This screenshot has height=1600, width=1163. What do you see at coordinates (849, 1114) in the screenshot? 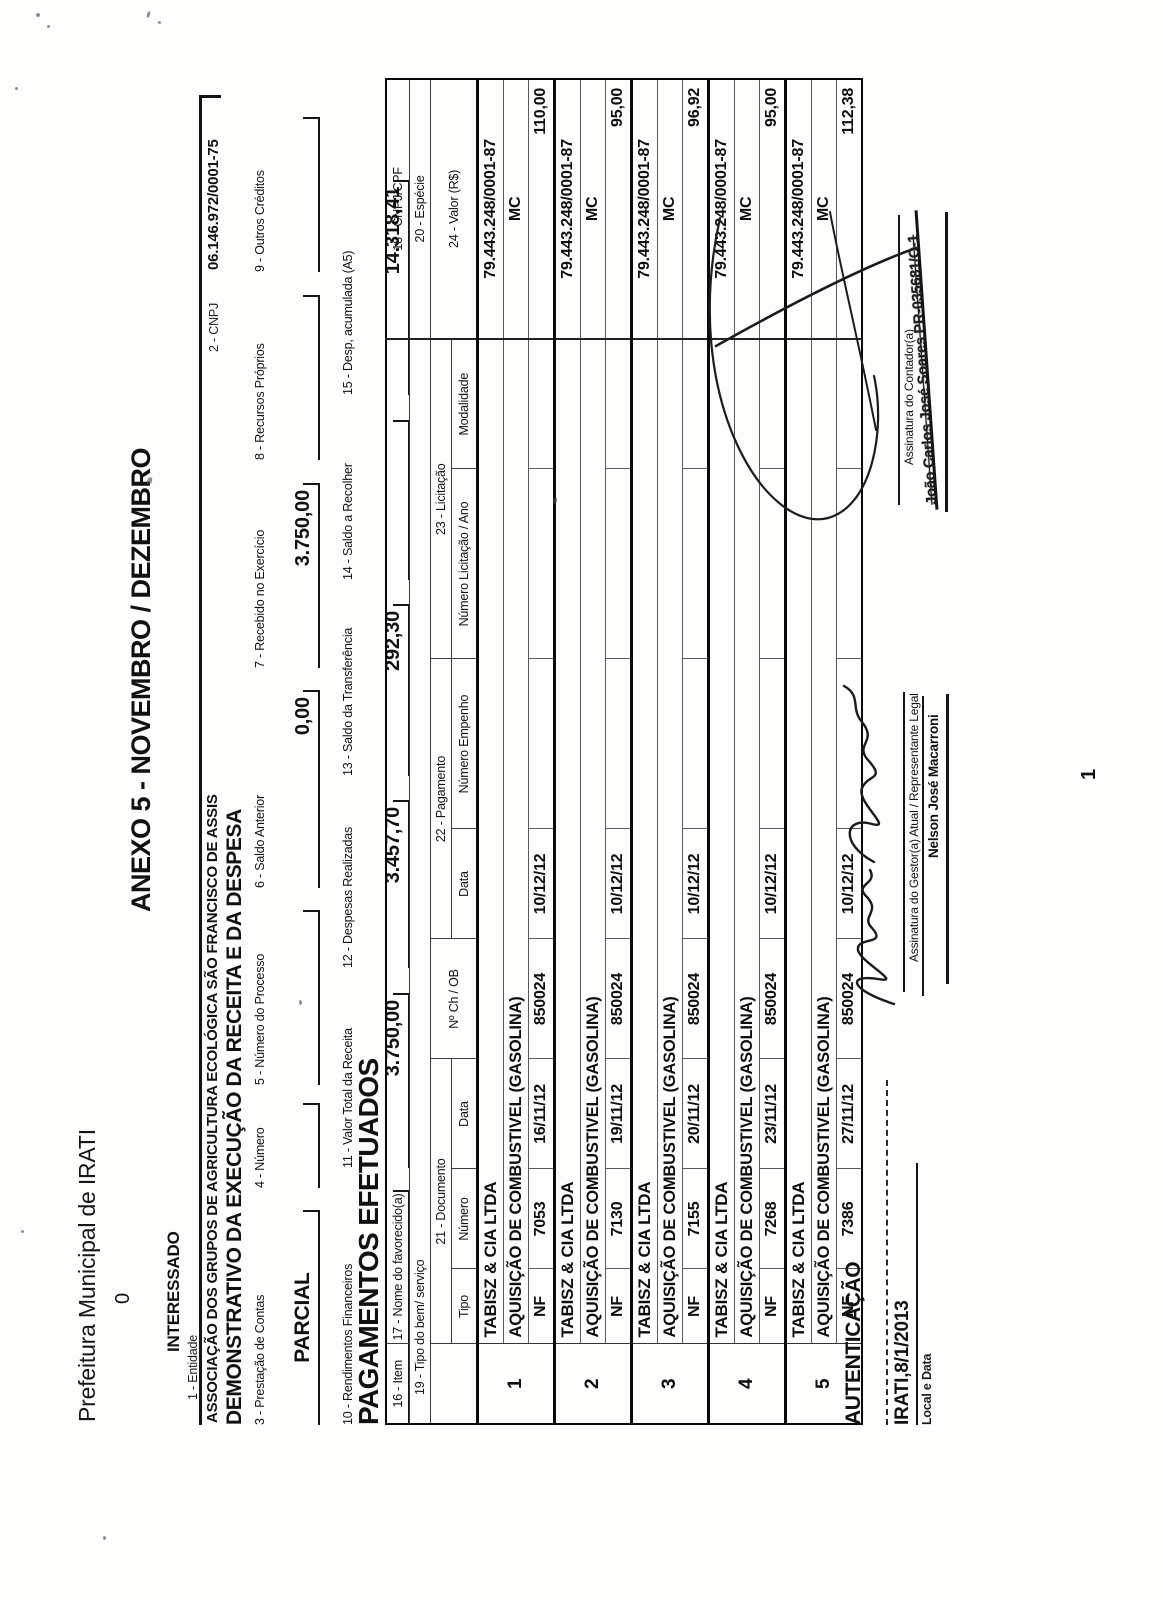
I see `row-data: 27/11/12` at bounding box center [849, 1114].